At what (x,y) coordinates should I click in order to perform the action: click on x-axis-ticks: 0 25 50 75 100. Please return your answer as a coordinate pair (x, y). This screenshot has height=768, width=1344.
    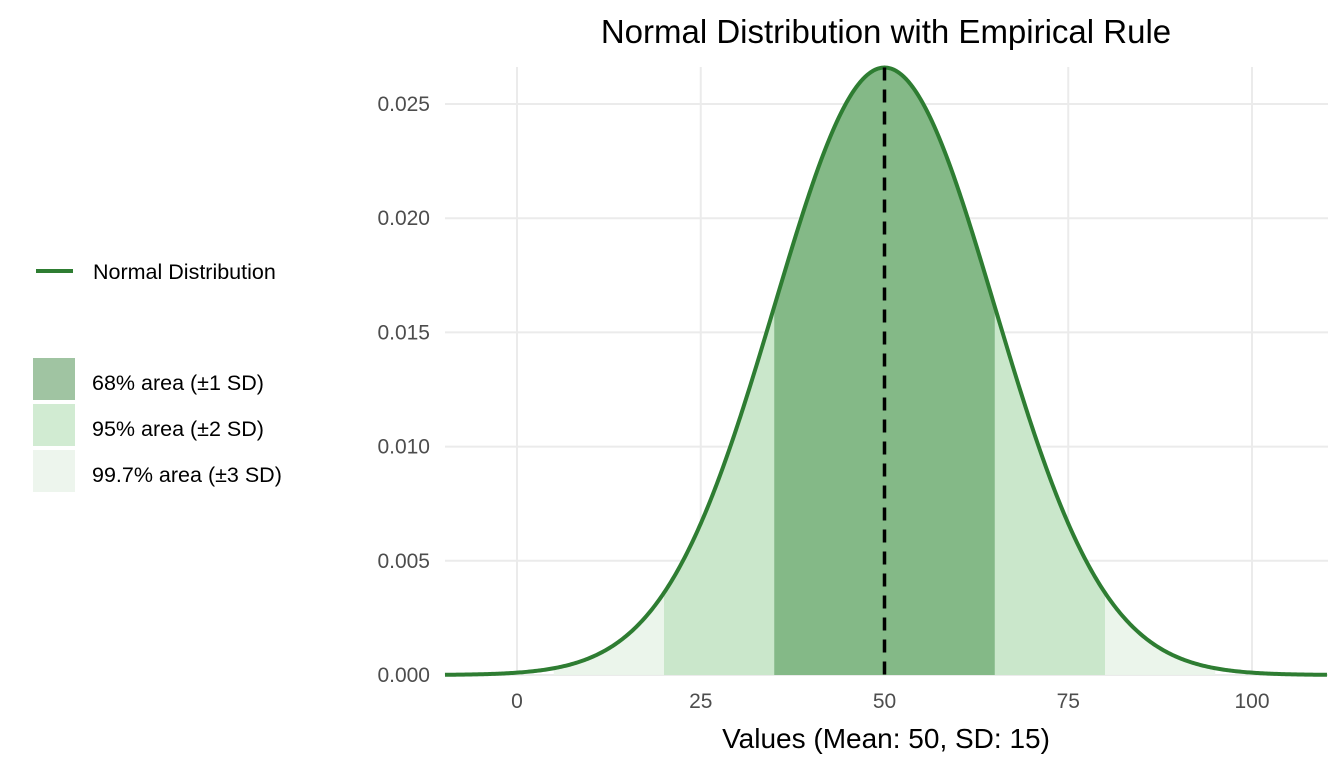
    Looking at the image, I should click on (890, 701).